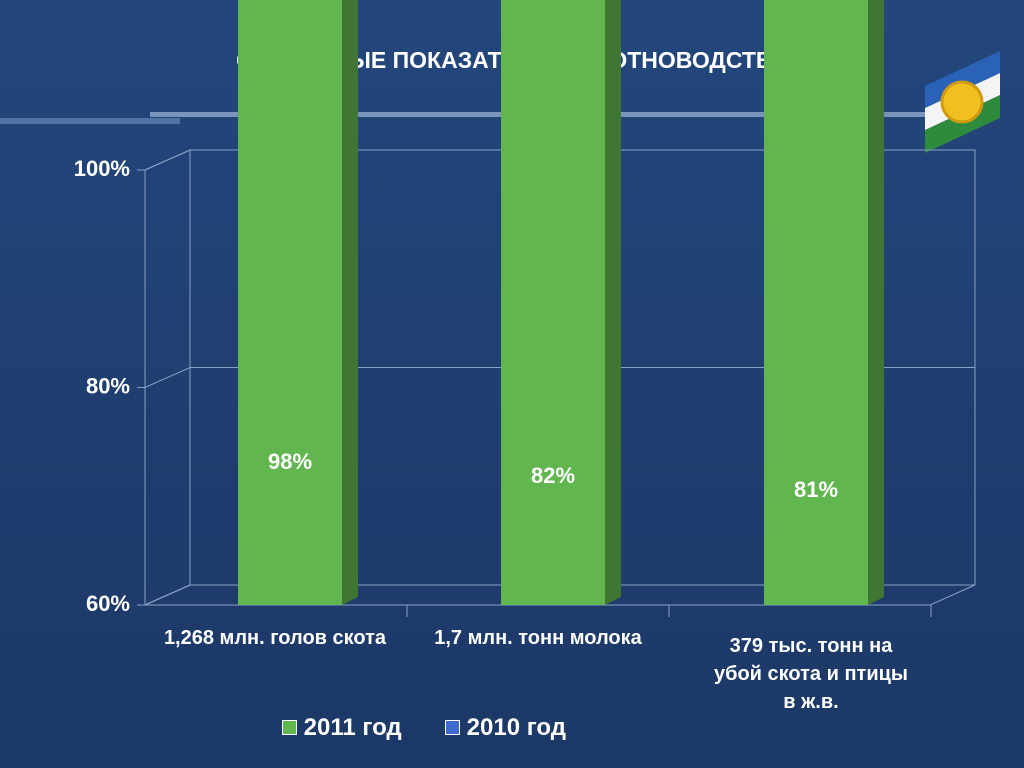 This screenshot has width=1024, height=768. Describe the element at coordinates (816, 489) in the screenshot. I see `data-label: 81%` at that location.